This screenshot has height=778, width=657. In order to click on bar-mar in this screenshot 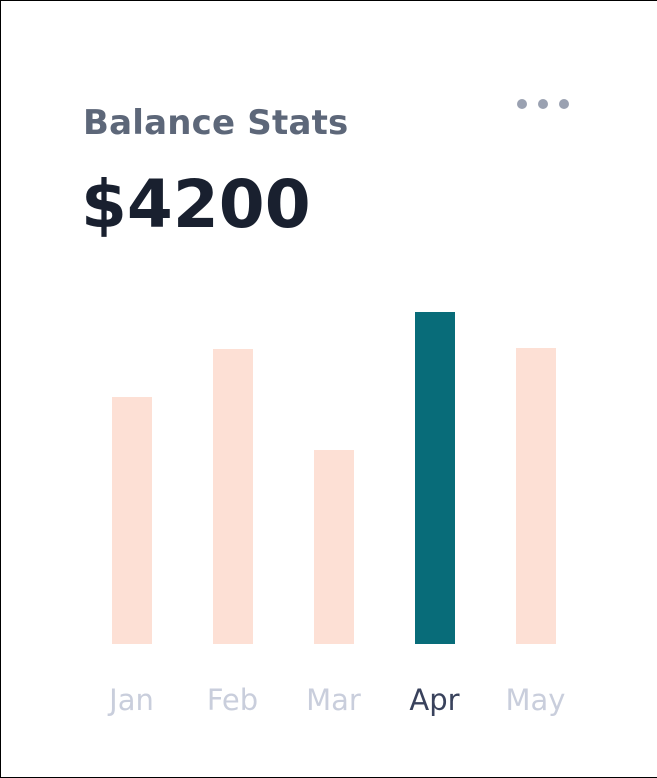, I will do `click(334, 547)`.